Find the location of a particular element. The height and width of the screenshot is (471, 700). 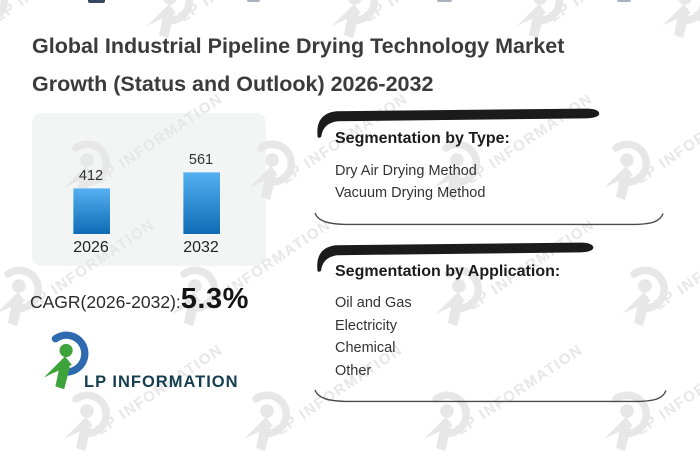

segmentation-application-item: Electricity is located at coordinates (366, 325).